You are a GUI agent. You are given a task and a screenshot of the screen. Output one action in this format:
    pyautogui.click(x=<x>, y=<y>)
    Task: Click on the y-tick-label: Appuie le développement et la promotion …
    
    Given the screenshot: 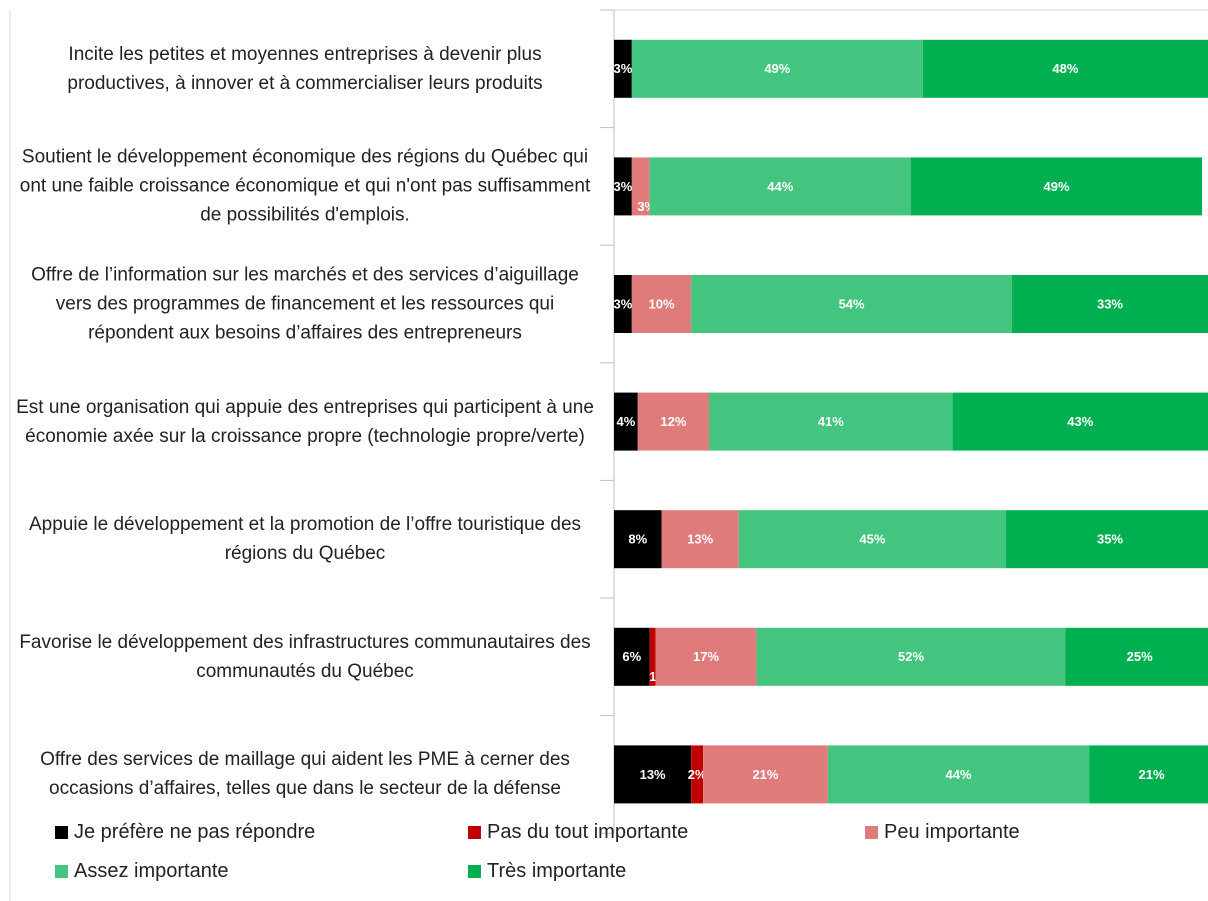 What is the action you would take?
    pyautogui.click(x=305, y=539)
    